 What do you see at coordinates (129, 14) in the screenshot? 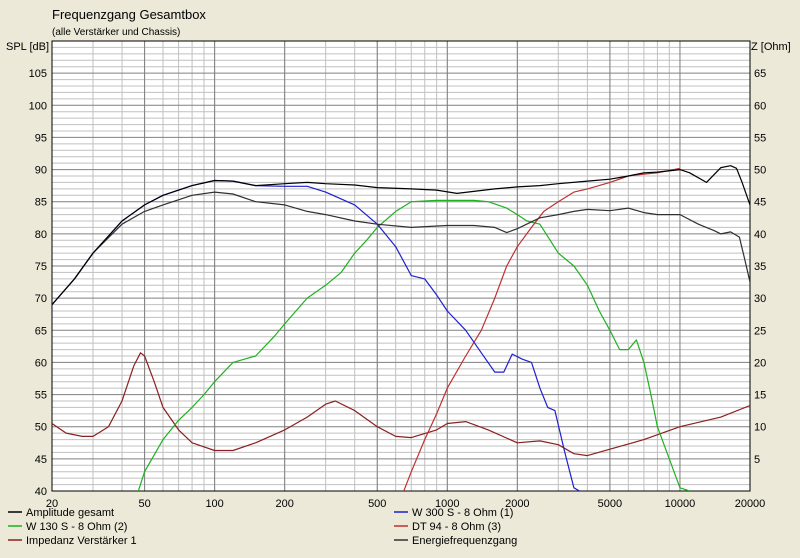
I see `chart-title: Frequenzgang Gesamtbox` at bounding box center [129, 14].